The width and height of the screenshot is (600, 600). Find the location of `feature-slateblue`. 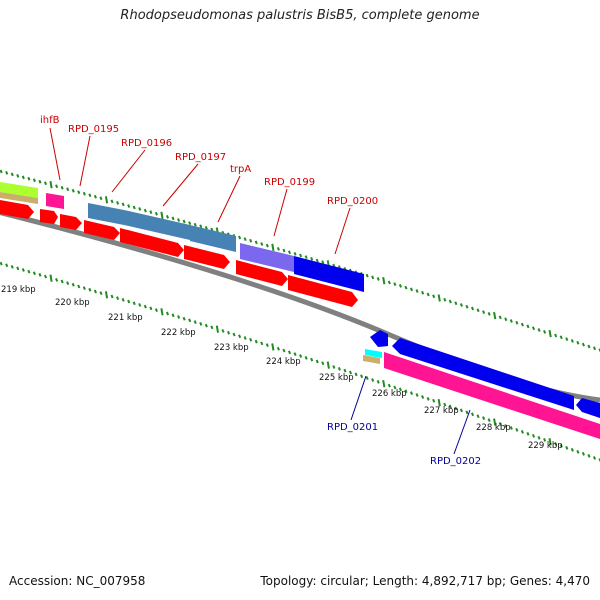

feature-slateblue is located at coordinates (267, 257).